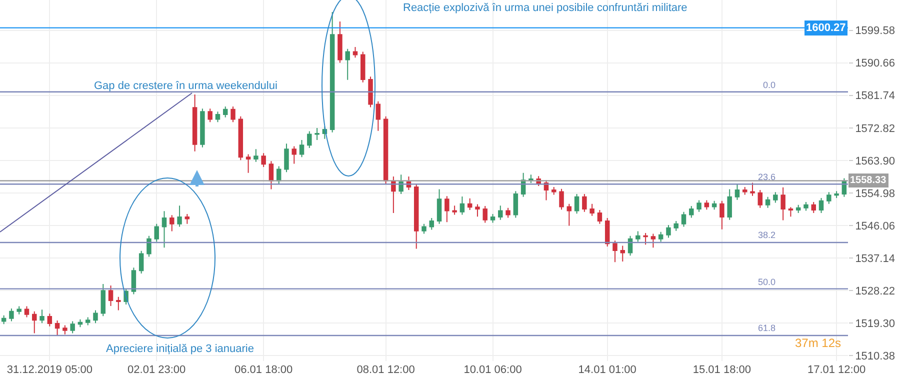 The image size is (903, 377). Describe the element at coordinates (180, 349) in the screenshot. I see `annotation: Apreciere inițială pe 3 ianuarie` at that location.